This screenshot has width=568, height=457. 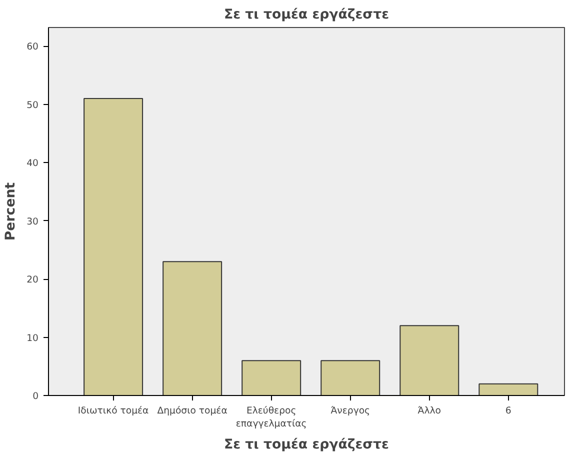 What do you see at coordinates (32, 47) in the screenshot?
I see `y-tick-label: 60` at bounding box center [32, 47].